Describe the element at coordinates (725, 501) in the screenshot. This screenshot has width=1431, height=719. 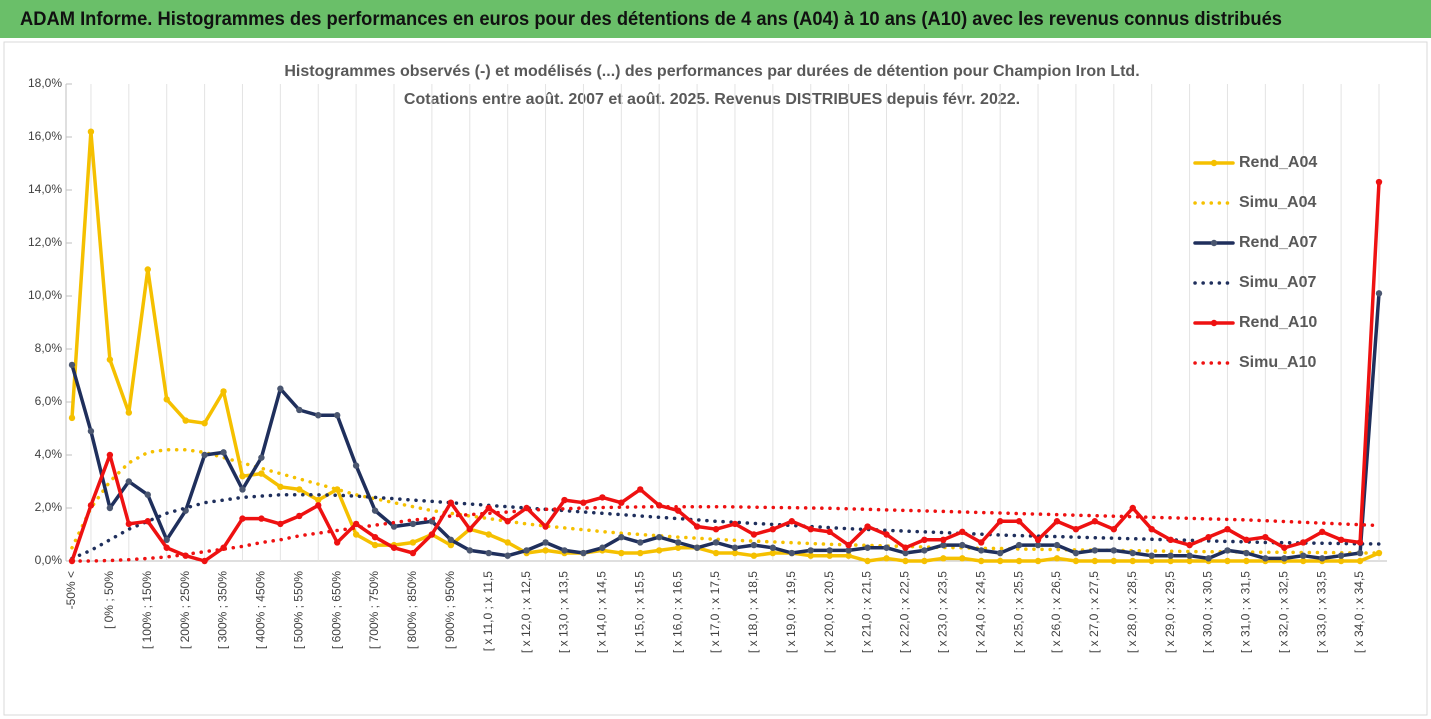
I see `model-line` at that location.